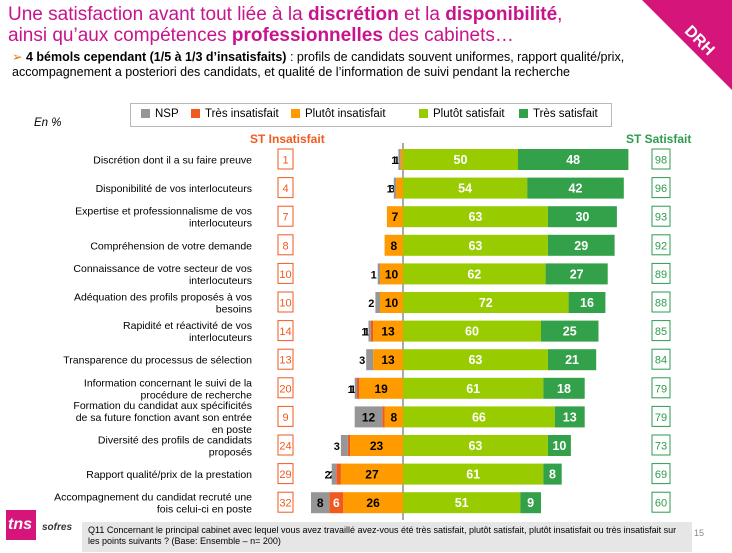  What do you see at coordinates (530, 503) in the screenshot?
I see `bar-value-label: 9` at bounding box center [530, 503].